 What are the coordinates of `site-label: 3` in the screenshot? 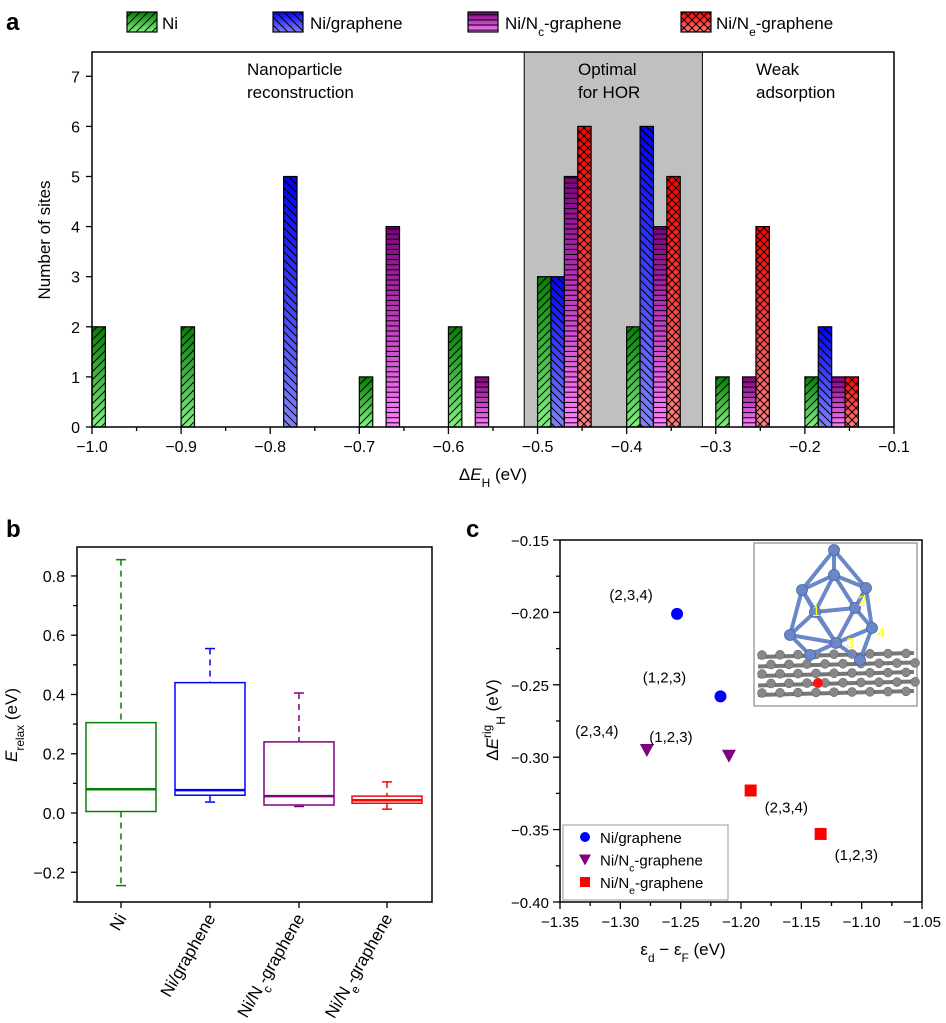 It's located at (850, 643).